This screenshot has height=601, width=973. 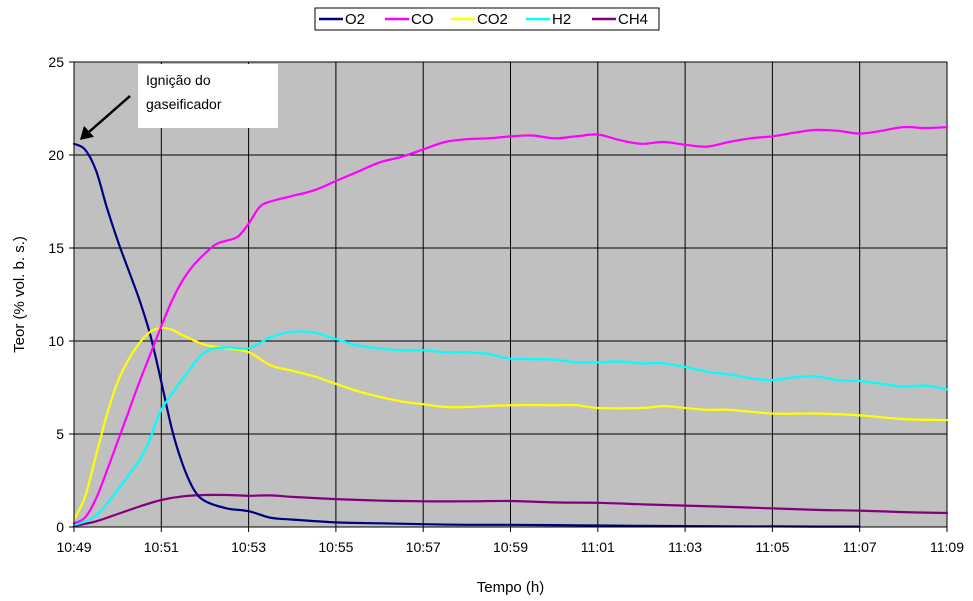 What do you see at coordinates (335, 547) in the screenshot?
I see `x-tick-label: 10:55` at bounding box center [335, 547].